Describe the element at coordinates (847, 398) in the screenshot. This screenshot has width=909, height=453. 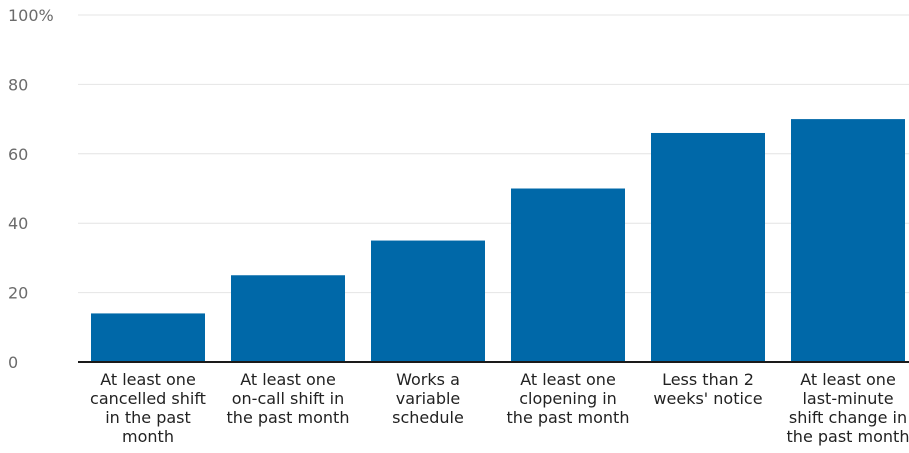
I see `x-category-label-line: last-minute` at that location.